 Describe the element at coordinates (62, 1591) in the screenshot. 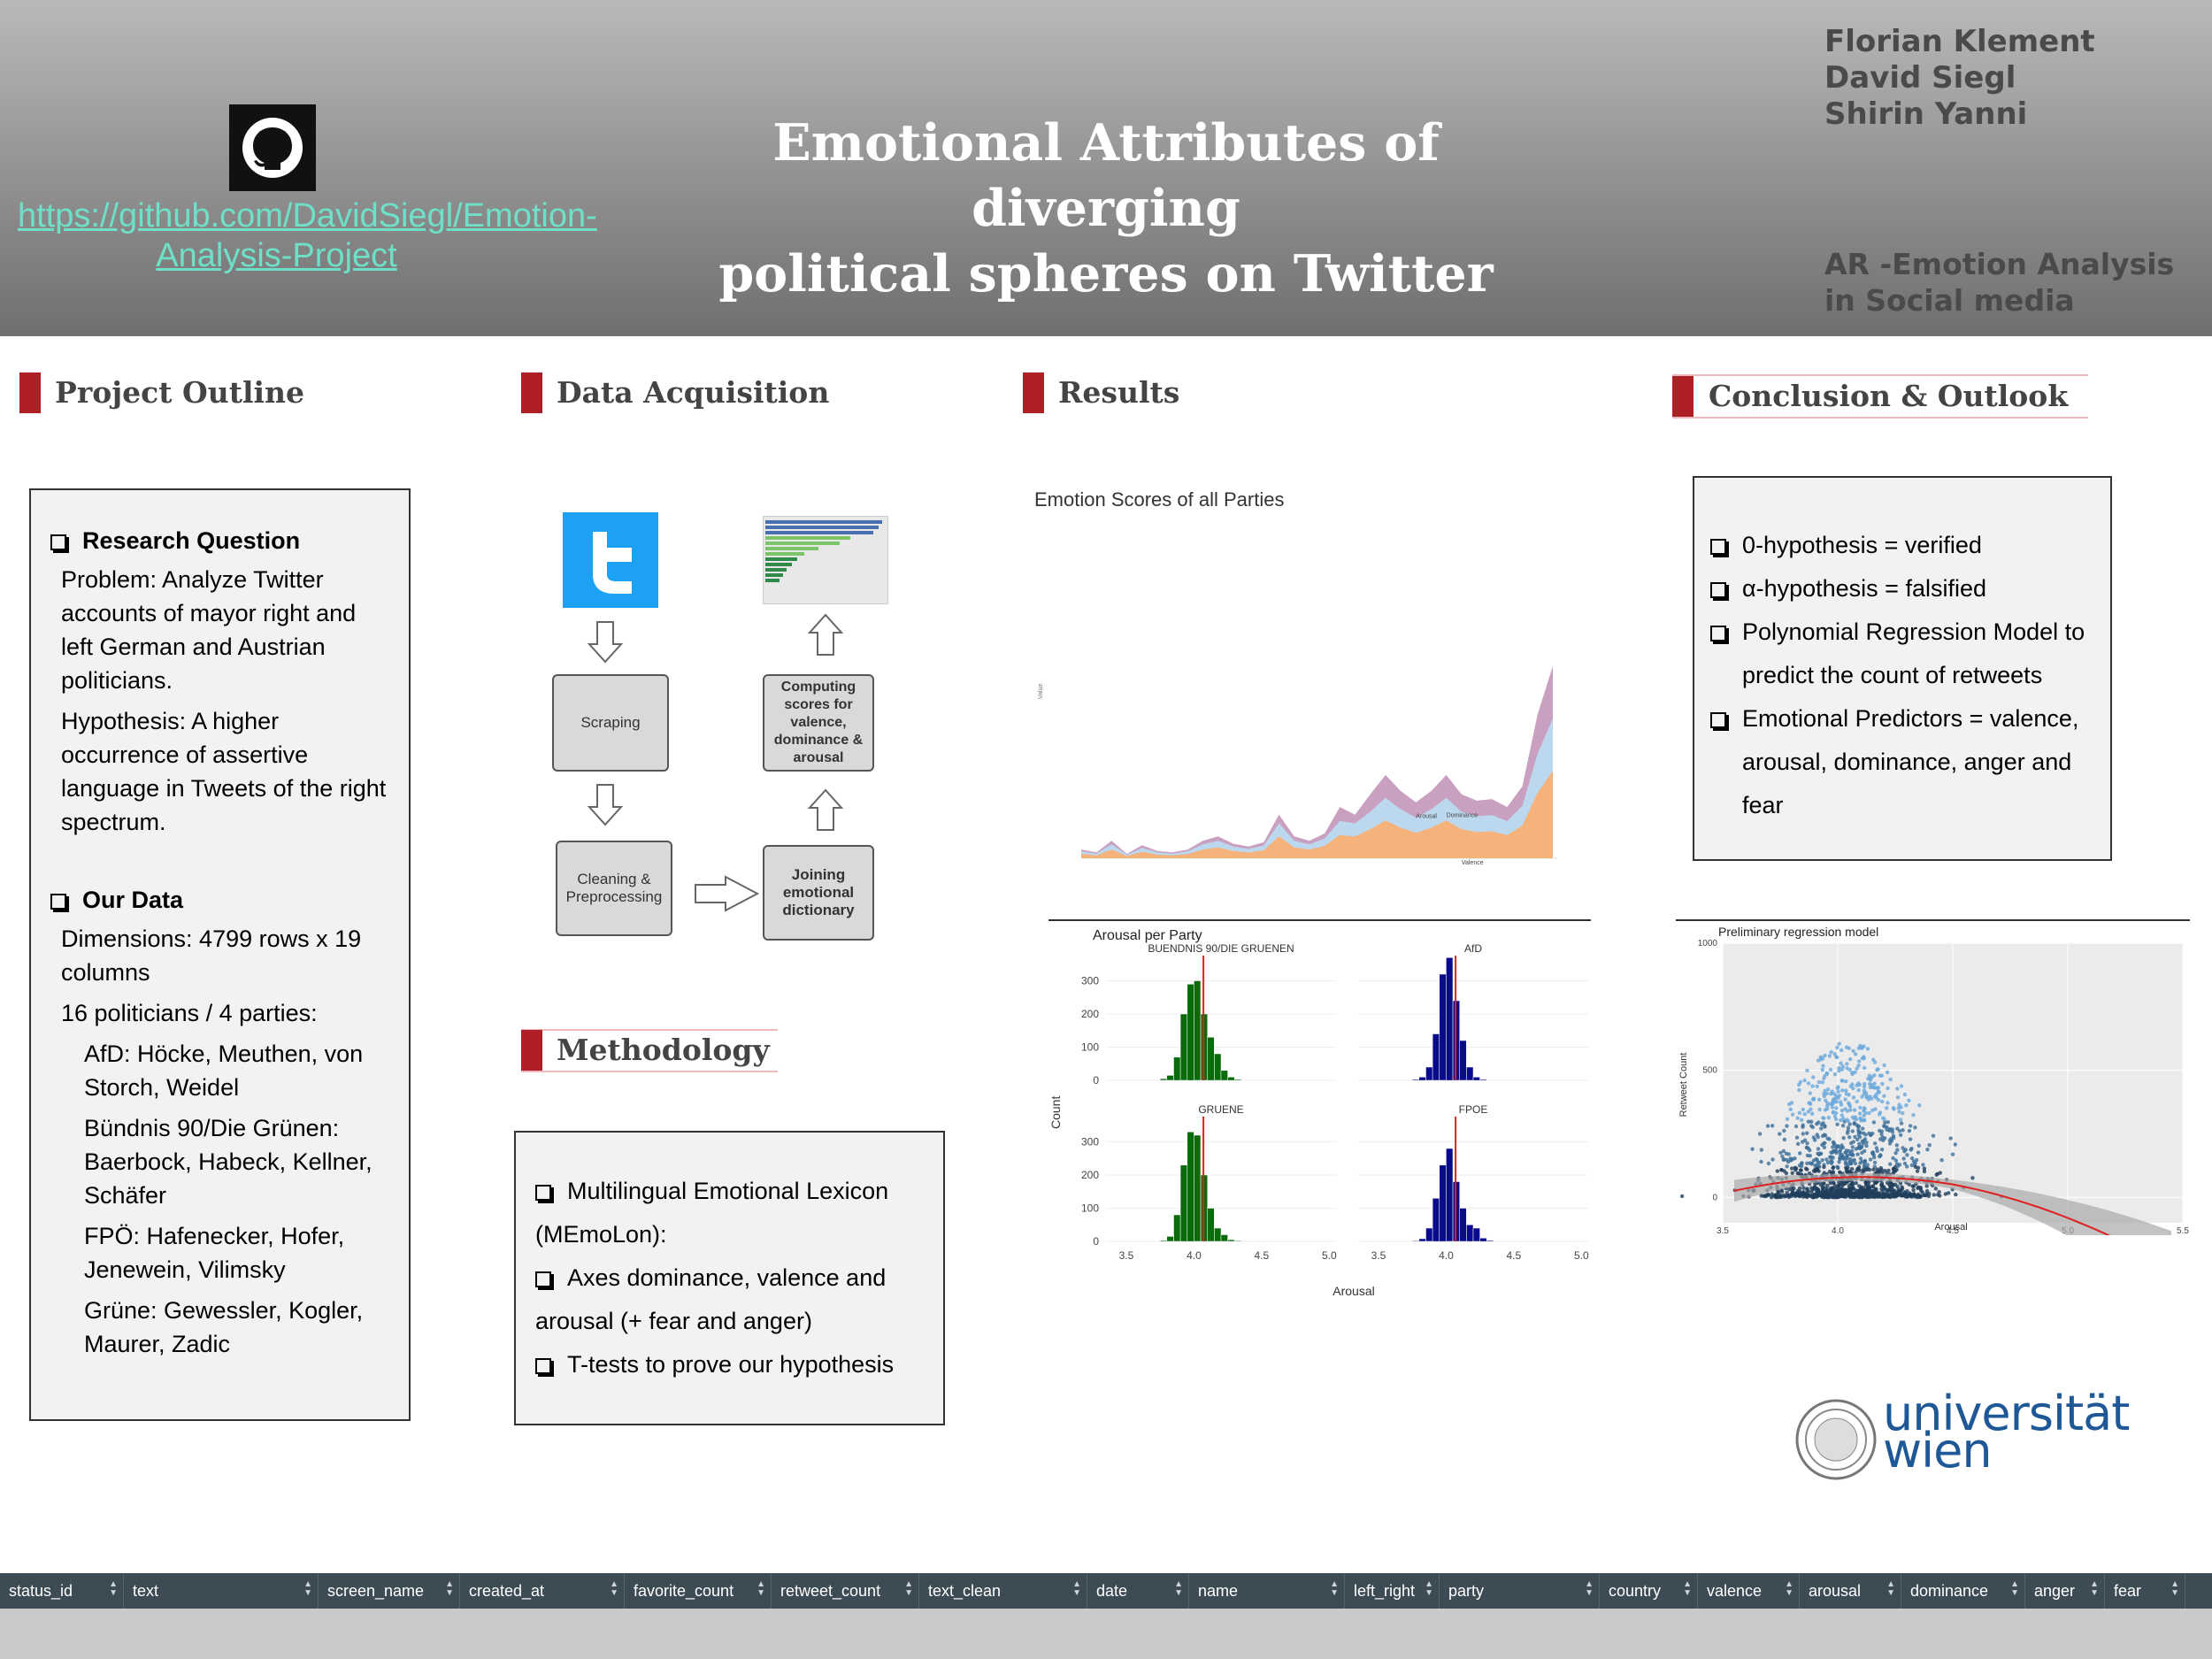

I see `column-header-status-id: status_id ▲ ▼` at that location.